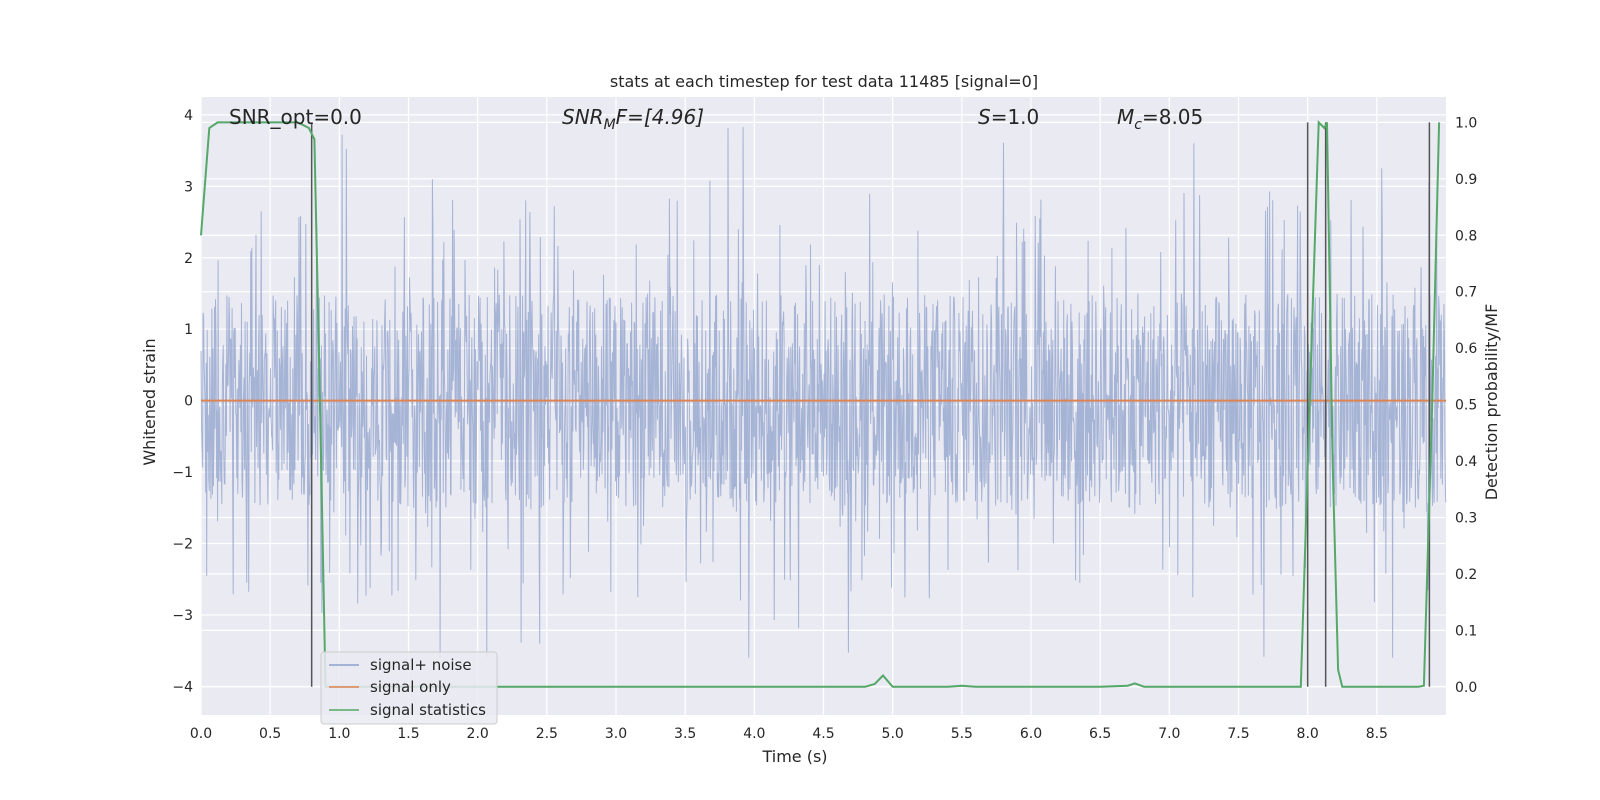 This screenshot has width=1600, height=800. I want to click on x-axis-label: Time (s), so click(794, 756).